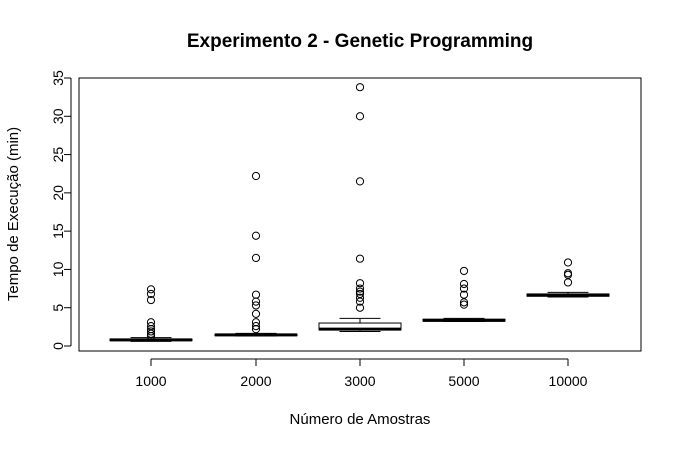 The image size is (682, 449). I want to click on y-tick-label: 30, so click(58, 116).